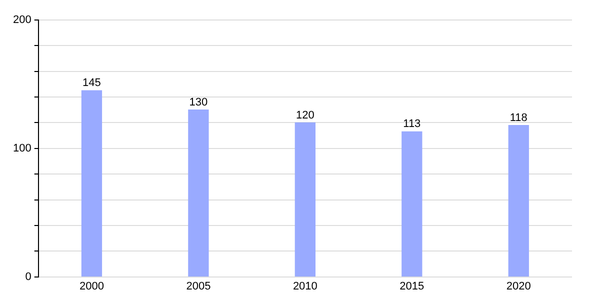  Describe the element at coordinates (198, 286) in the screenshot. I see `x-tick-label: 2005` at that location.